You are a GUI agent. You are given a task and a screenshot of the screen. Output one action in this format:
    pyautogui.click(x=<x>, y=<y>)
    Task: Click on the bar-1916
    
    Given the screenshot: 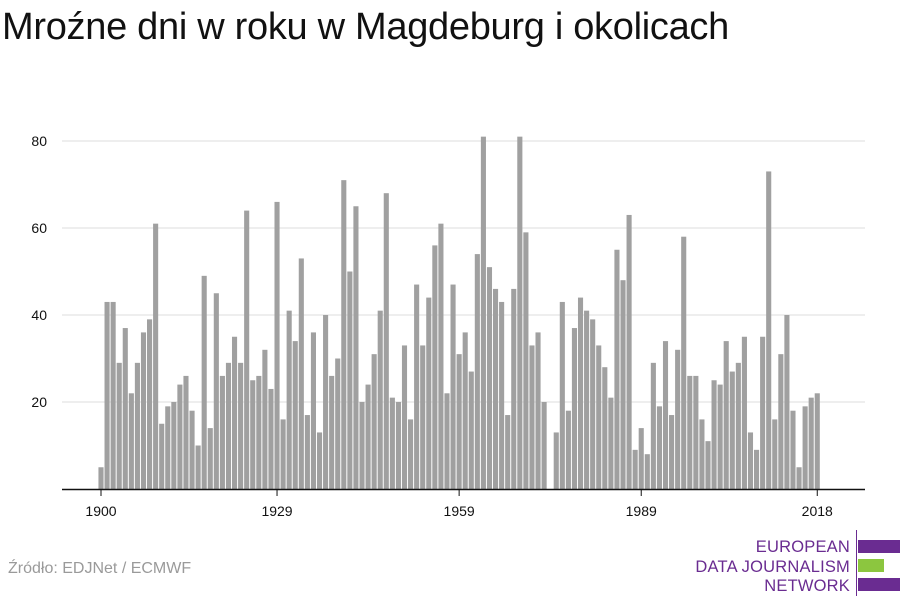 What is the action you would take?
    pyautogui.click(x=198, y=467)
    